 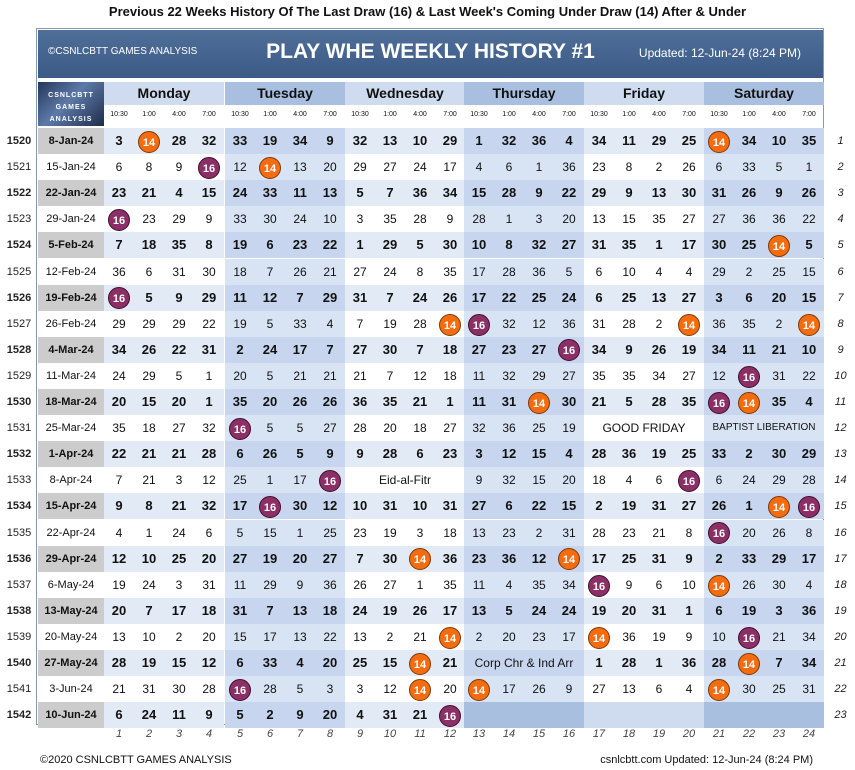 What do you see at coordinates (809, 297) in the screenshot?
I see `draw-cell: 15` at bounding box center [809, 297].